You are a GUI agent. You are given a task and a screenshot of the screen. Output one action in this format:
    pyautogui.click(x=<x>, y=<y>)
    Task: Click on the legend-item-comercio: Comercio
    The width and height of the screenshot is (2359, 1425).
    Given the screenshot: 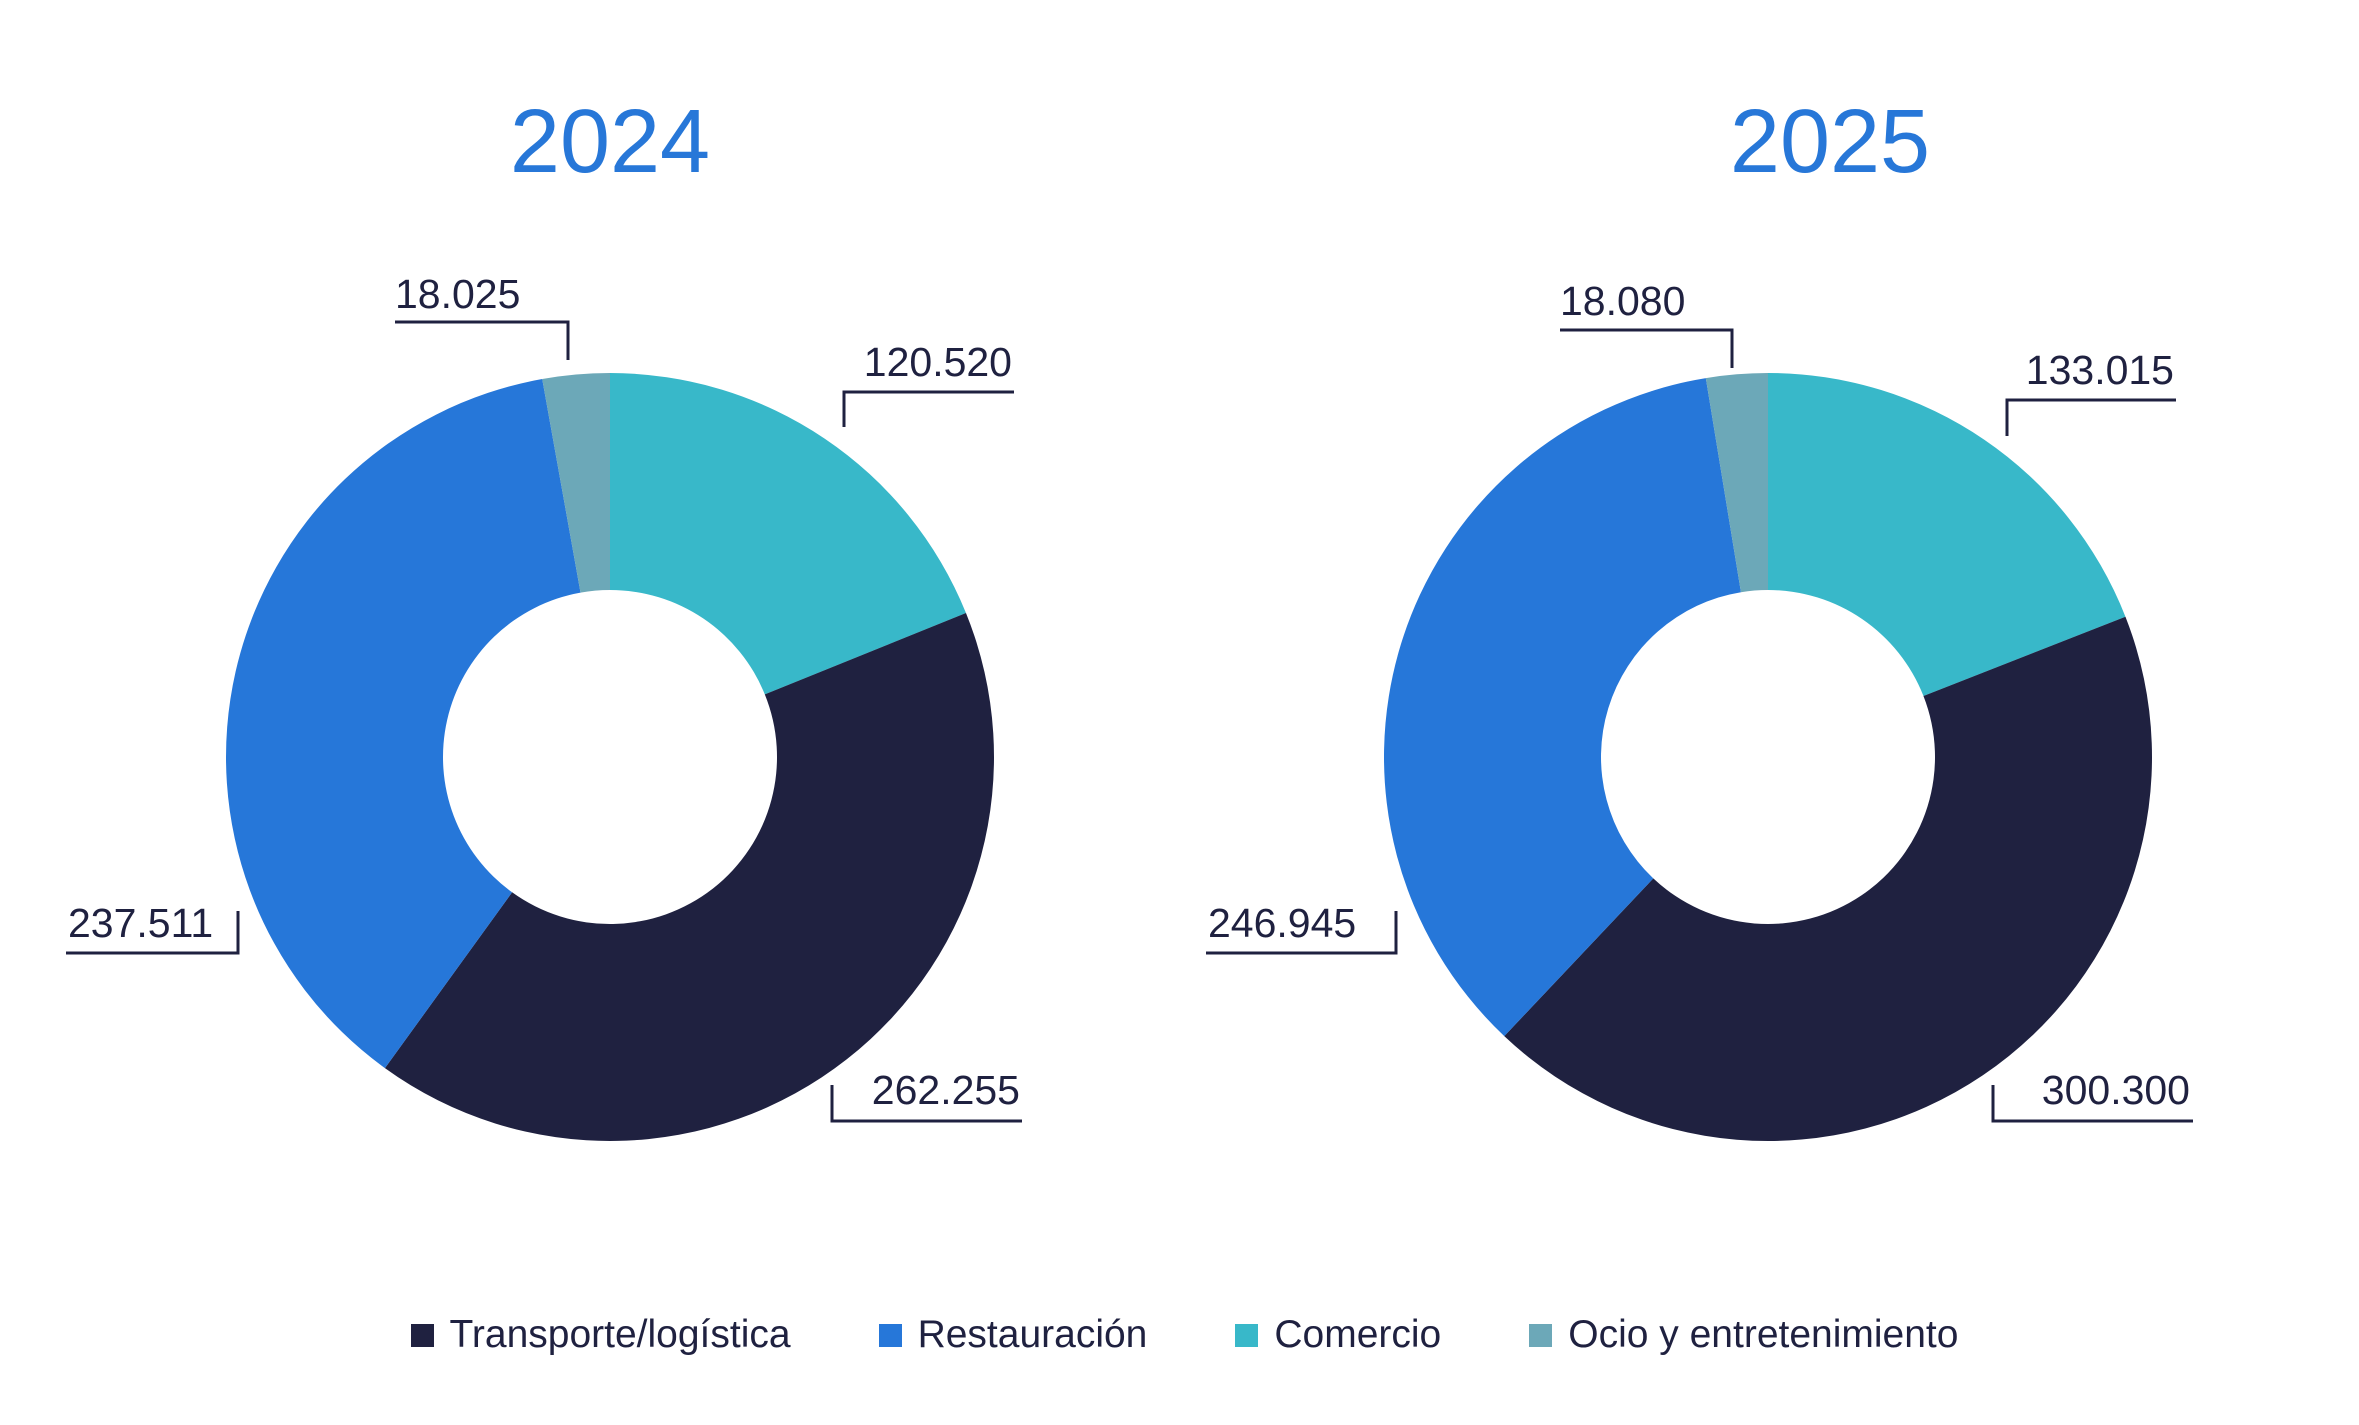 What is the action you would take?
    pyautogui.click(x=1338, y=1335)
    